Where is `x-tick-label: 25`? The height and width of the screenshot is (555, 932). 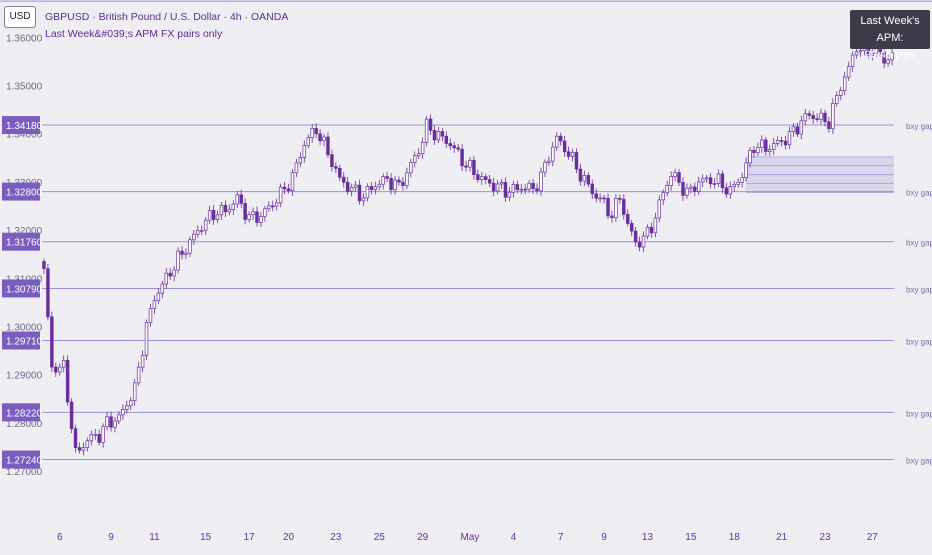
x-tick-label: 25 is located at coordinates (380, 537).